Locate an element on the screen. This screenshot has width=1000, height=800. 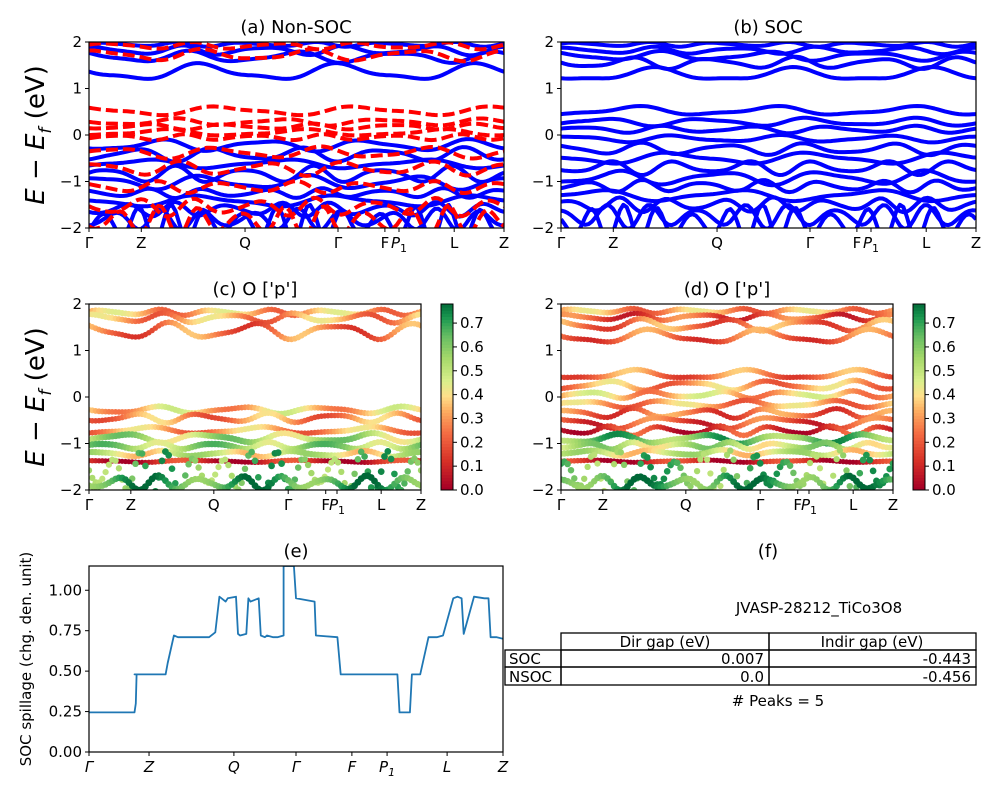
panel-b-ytick-label: −2 is located at coordinates (543, 228).